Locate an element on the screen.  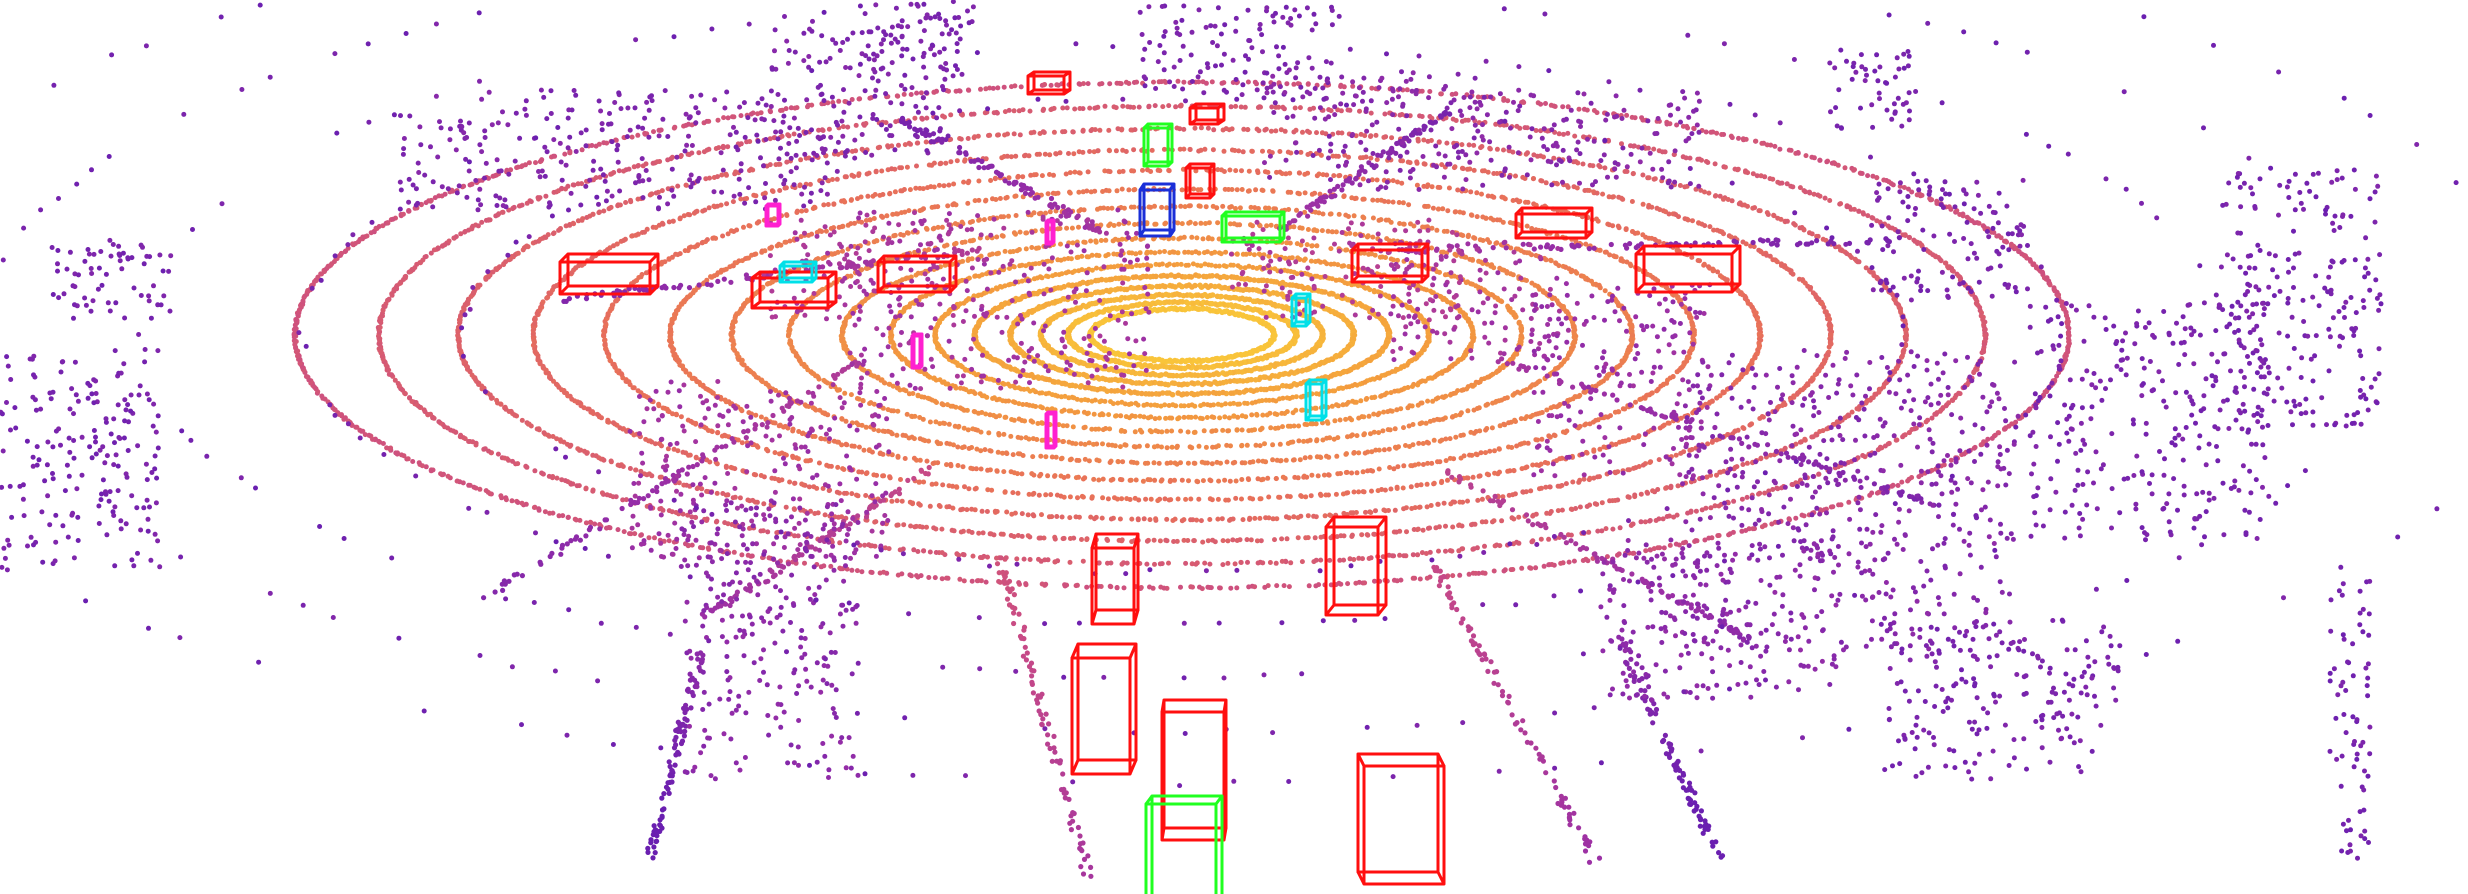
truck-bounding-box is located at coordinates (1157, 210).